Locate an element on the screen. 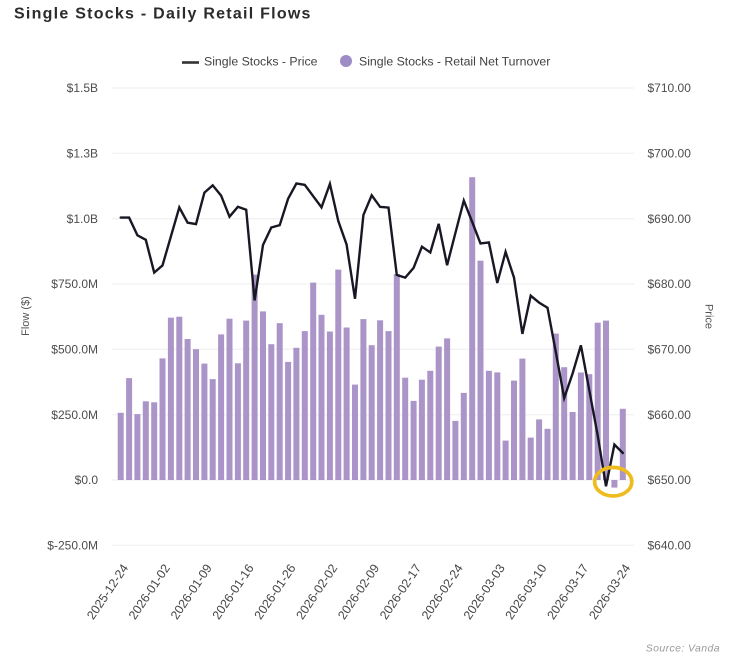 This screenshot has height=661, width=740. svg-text: $1.0B is located at coordinates (82, 219).